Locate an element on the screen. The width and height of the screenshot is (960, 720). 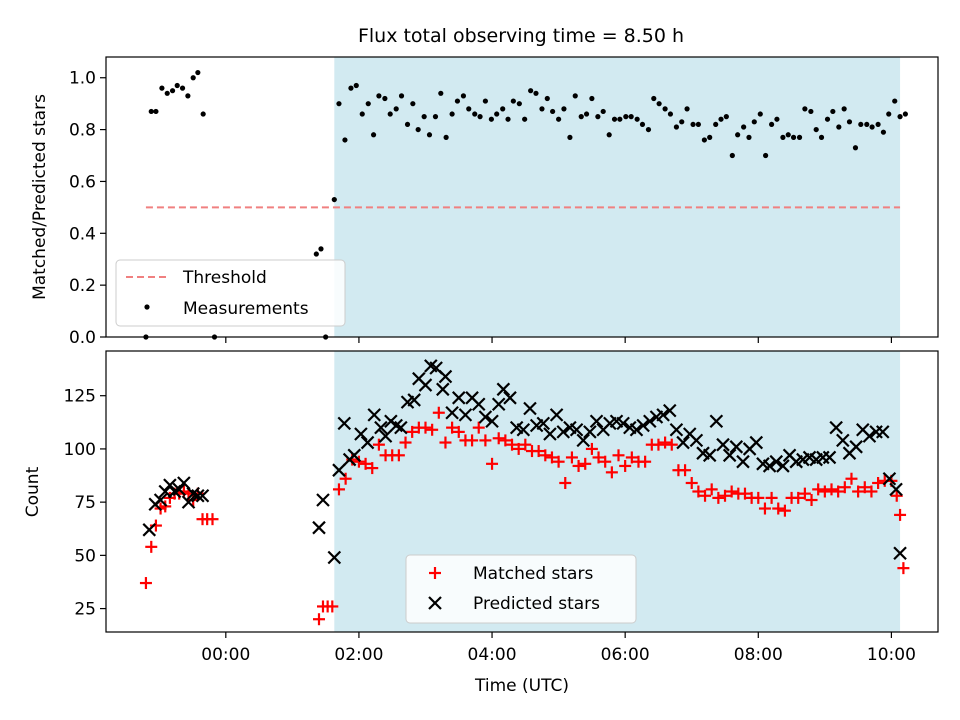
bottom-y-tick-label: 100 is located at coordinates (80, 450).